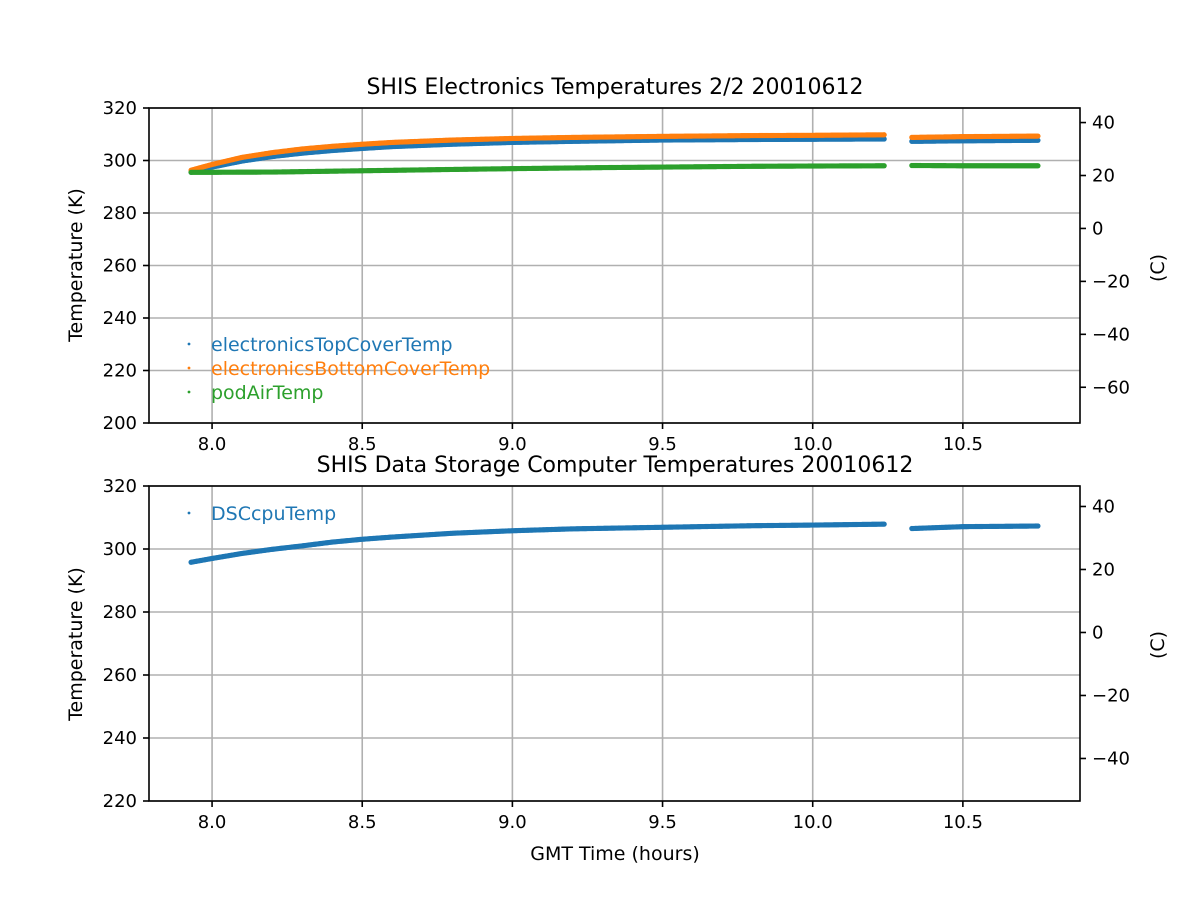  What do you see at coordinates (614, 543) in the screenshot?
I see `series-DSCcpuTemp` at bounding box center [614, 543].